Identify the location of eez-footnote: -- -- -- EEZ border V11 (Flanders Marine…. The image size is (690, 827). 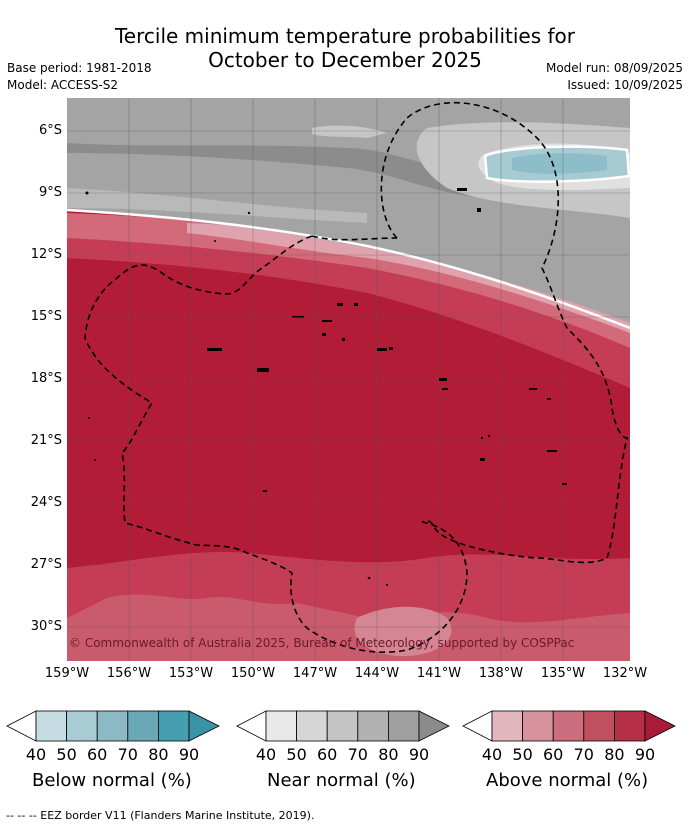
(160, 815).